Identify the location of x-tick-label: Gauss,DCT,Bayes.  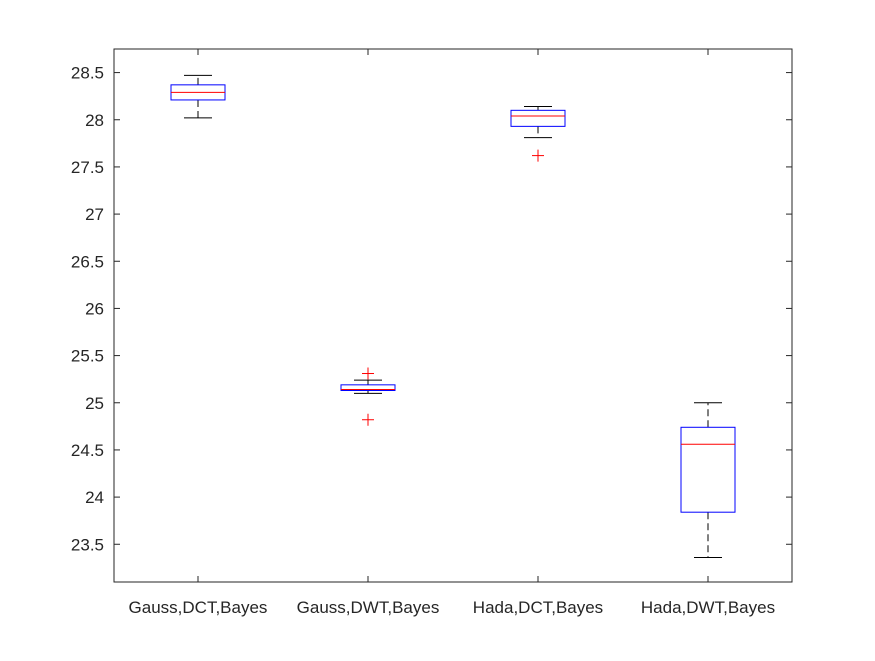
(198, 607).